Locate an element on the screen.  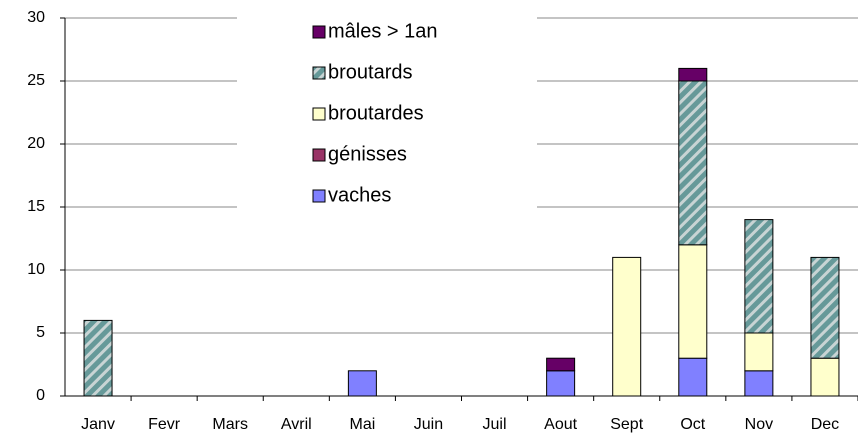
x-tick-label: Oct is located at coordinates (692, 424).